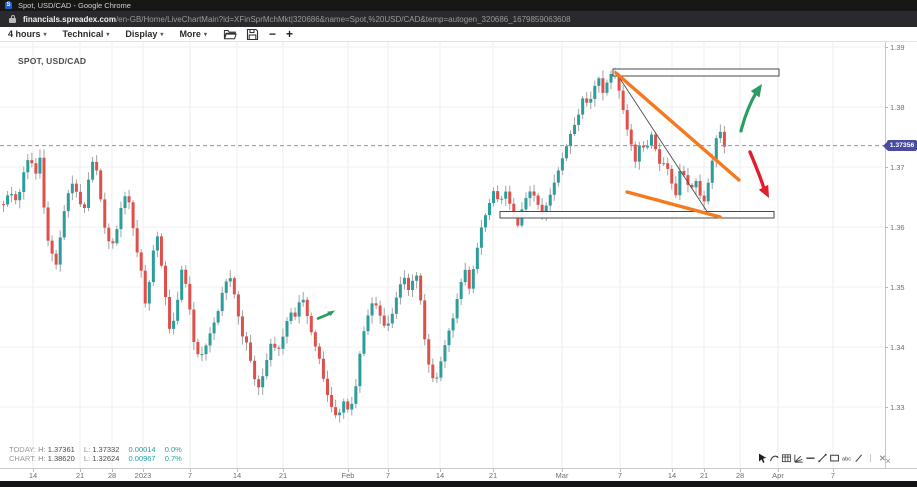 The image size is (917, 487). What do you see at coordinates (458, 484) in the screenshot?
I see `window-bottom-edge` at bounding box center [458, 484].